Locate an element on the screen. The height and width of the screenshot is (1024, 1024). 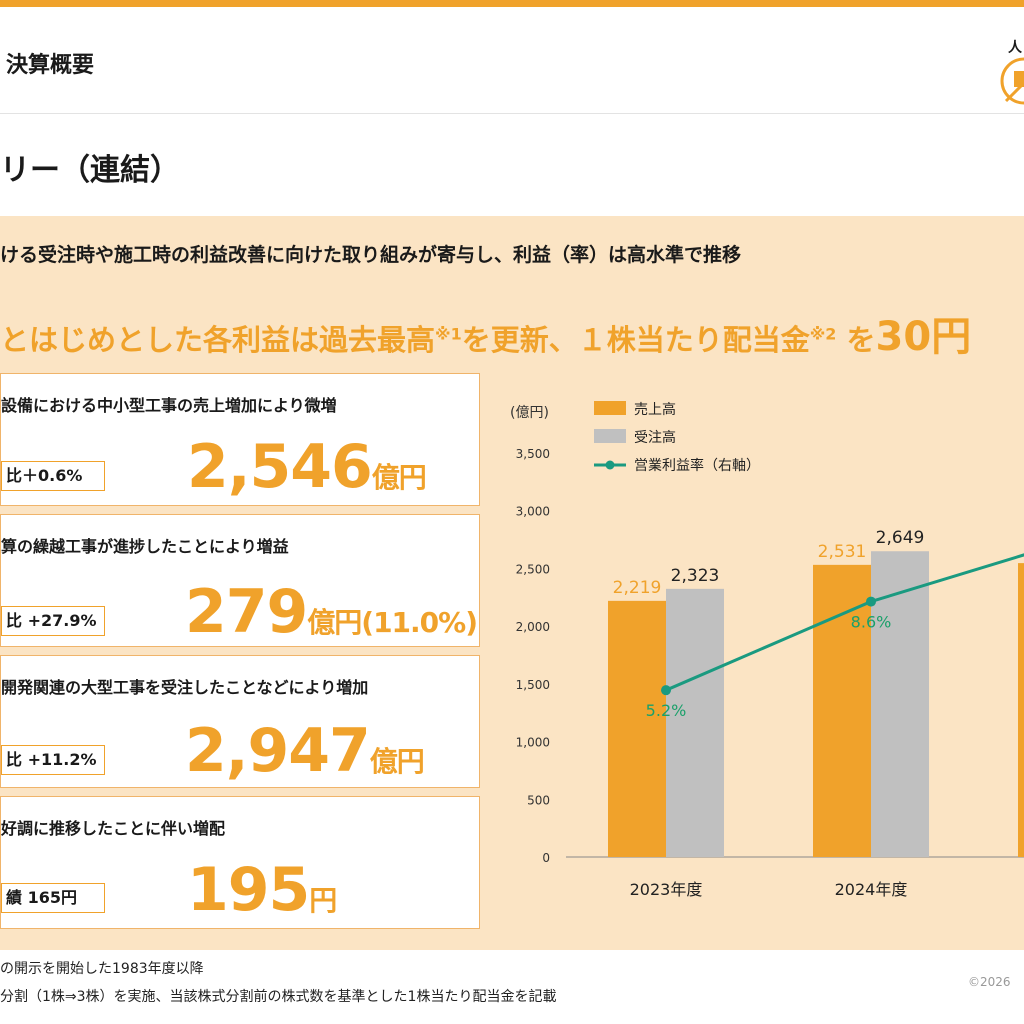
kpi-card-sales: 設備における中小型工事の売上増加により微増 比＋0.6% 2,546億円 is located at coordinates (240, 439).